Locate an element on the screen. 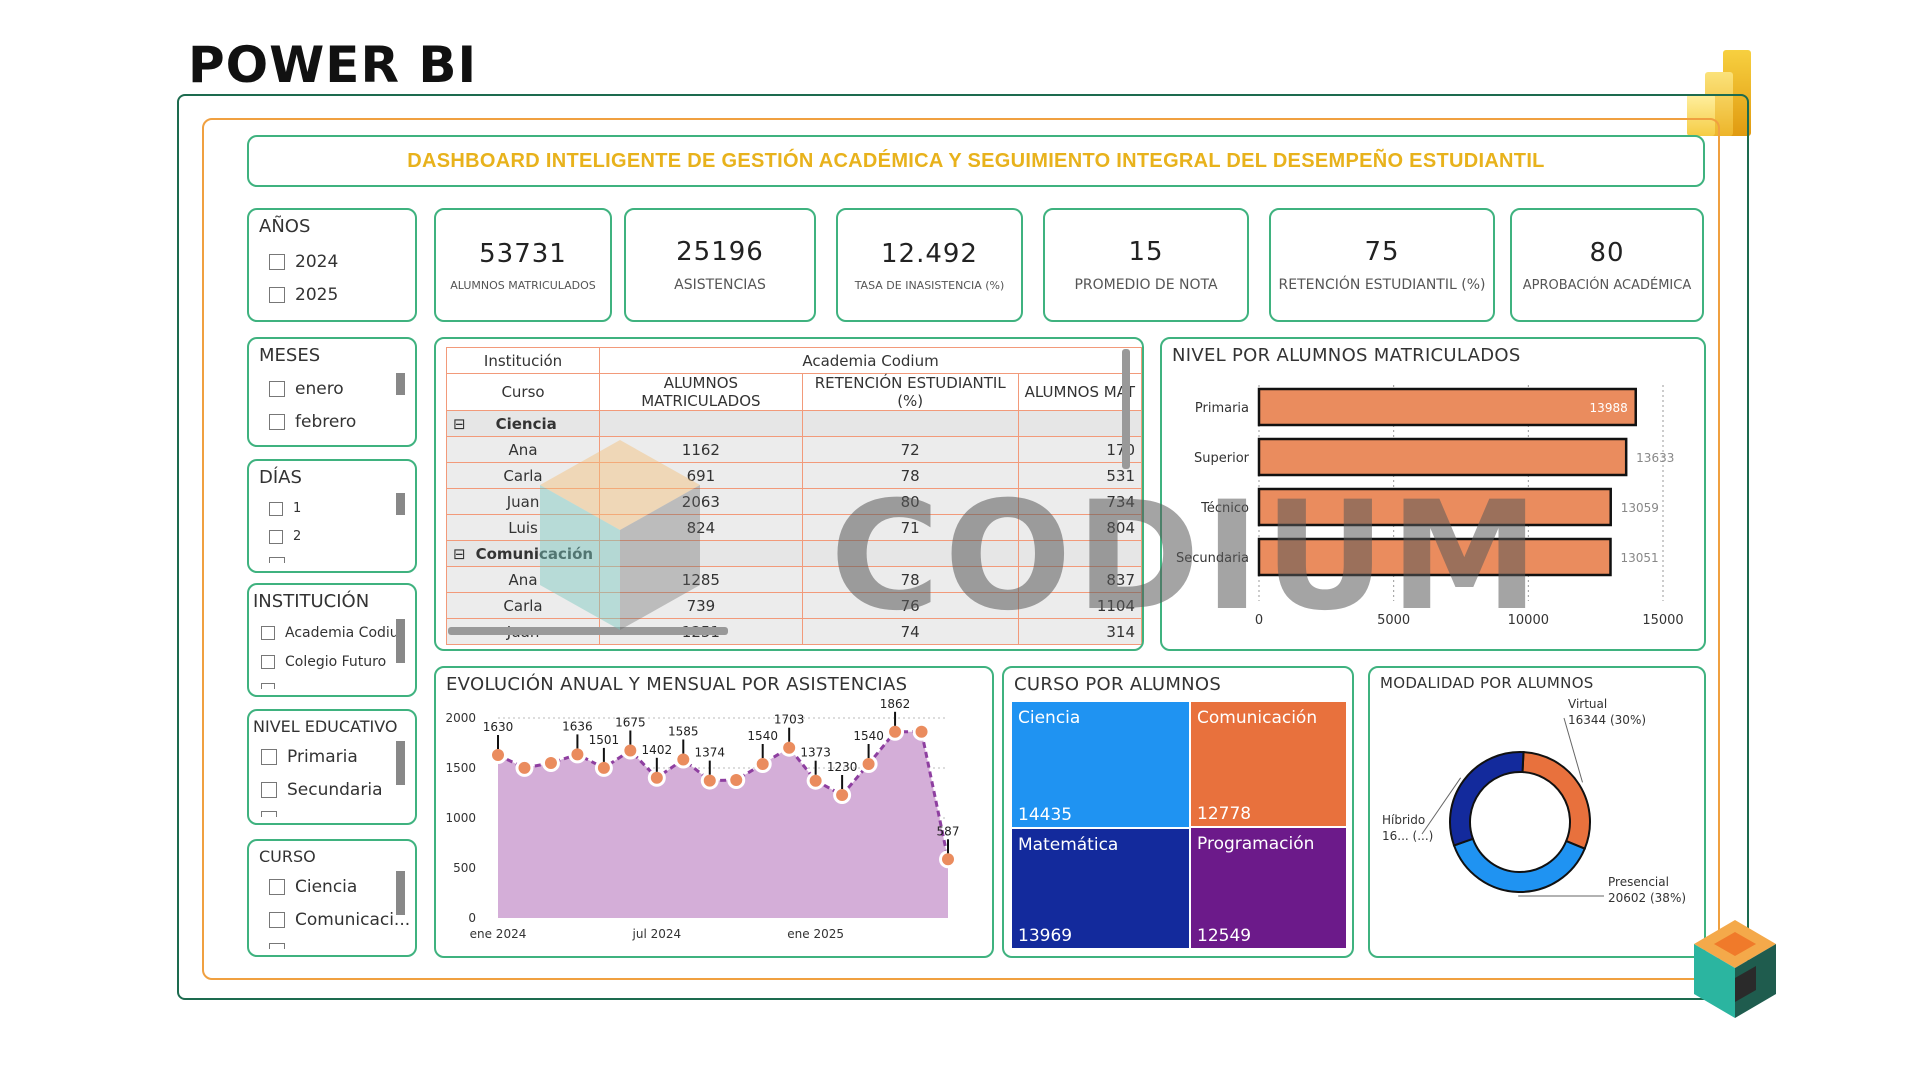  slicer-meses: MESES enero febrero is located at coordinates (332, 392).